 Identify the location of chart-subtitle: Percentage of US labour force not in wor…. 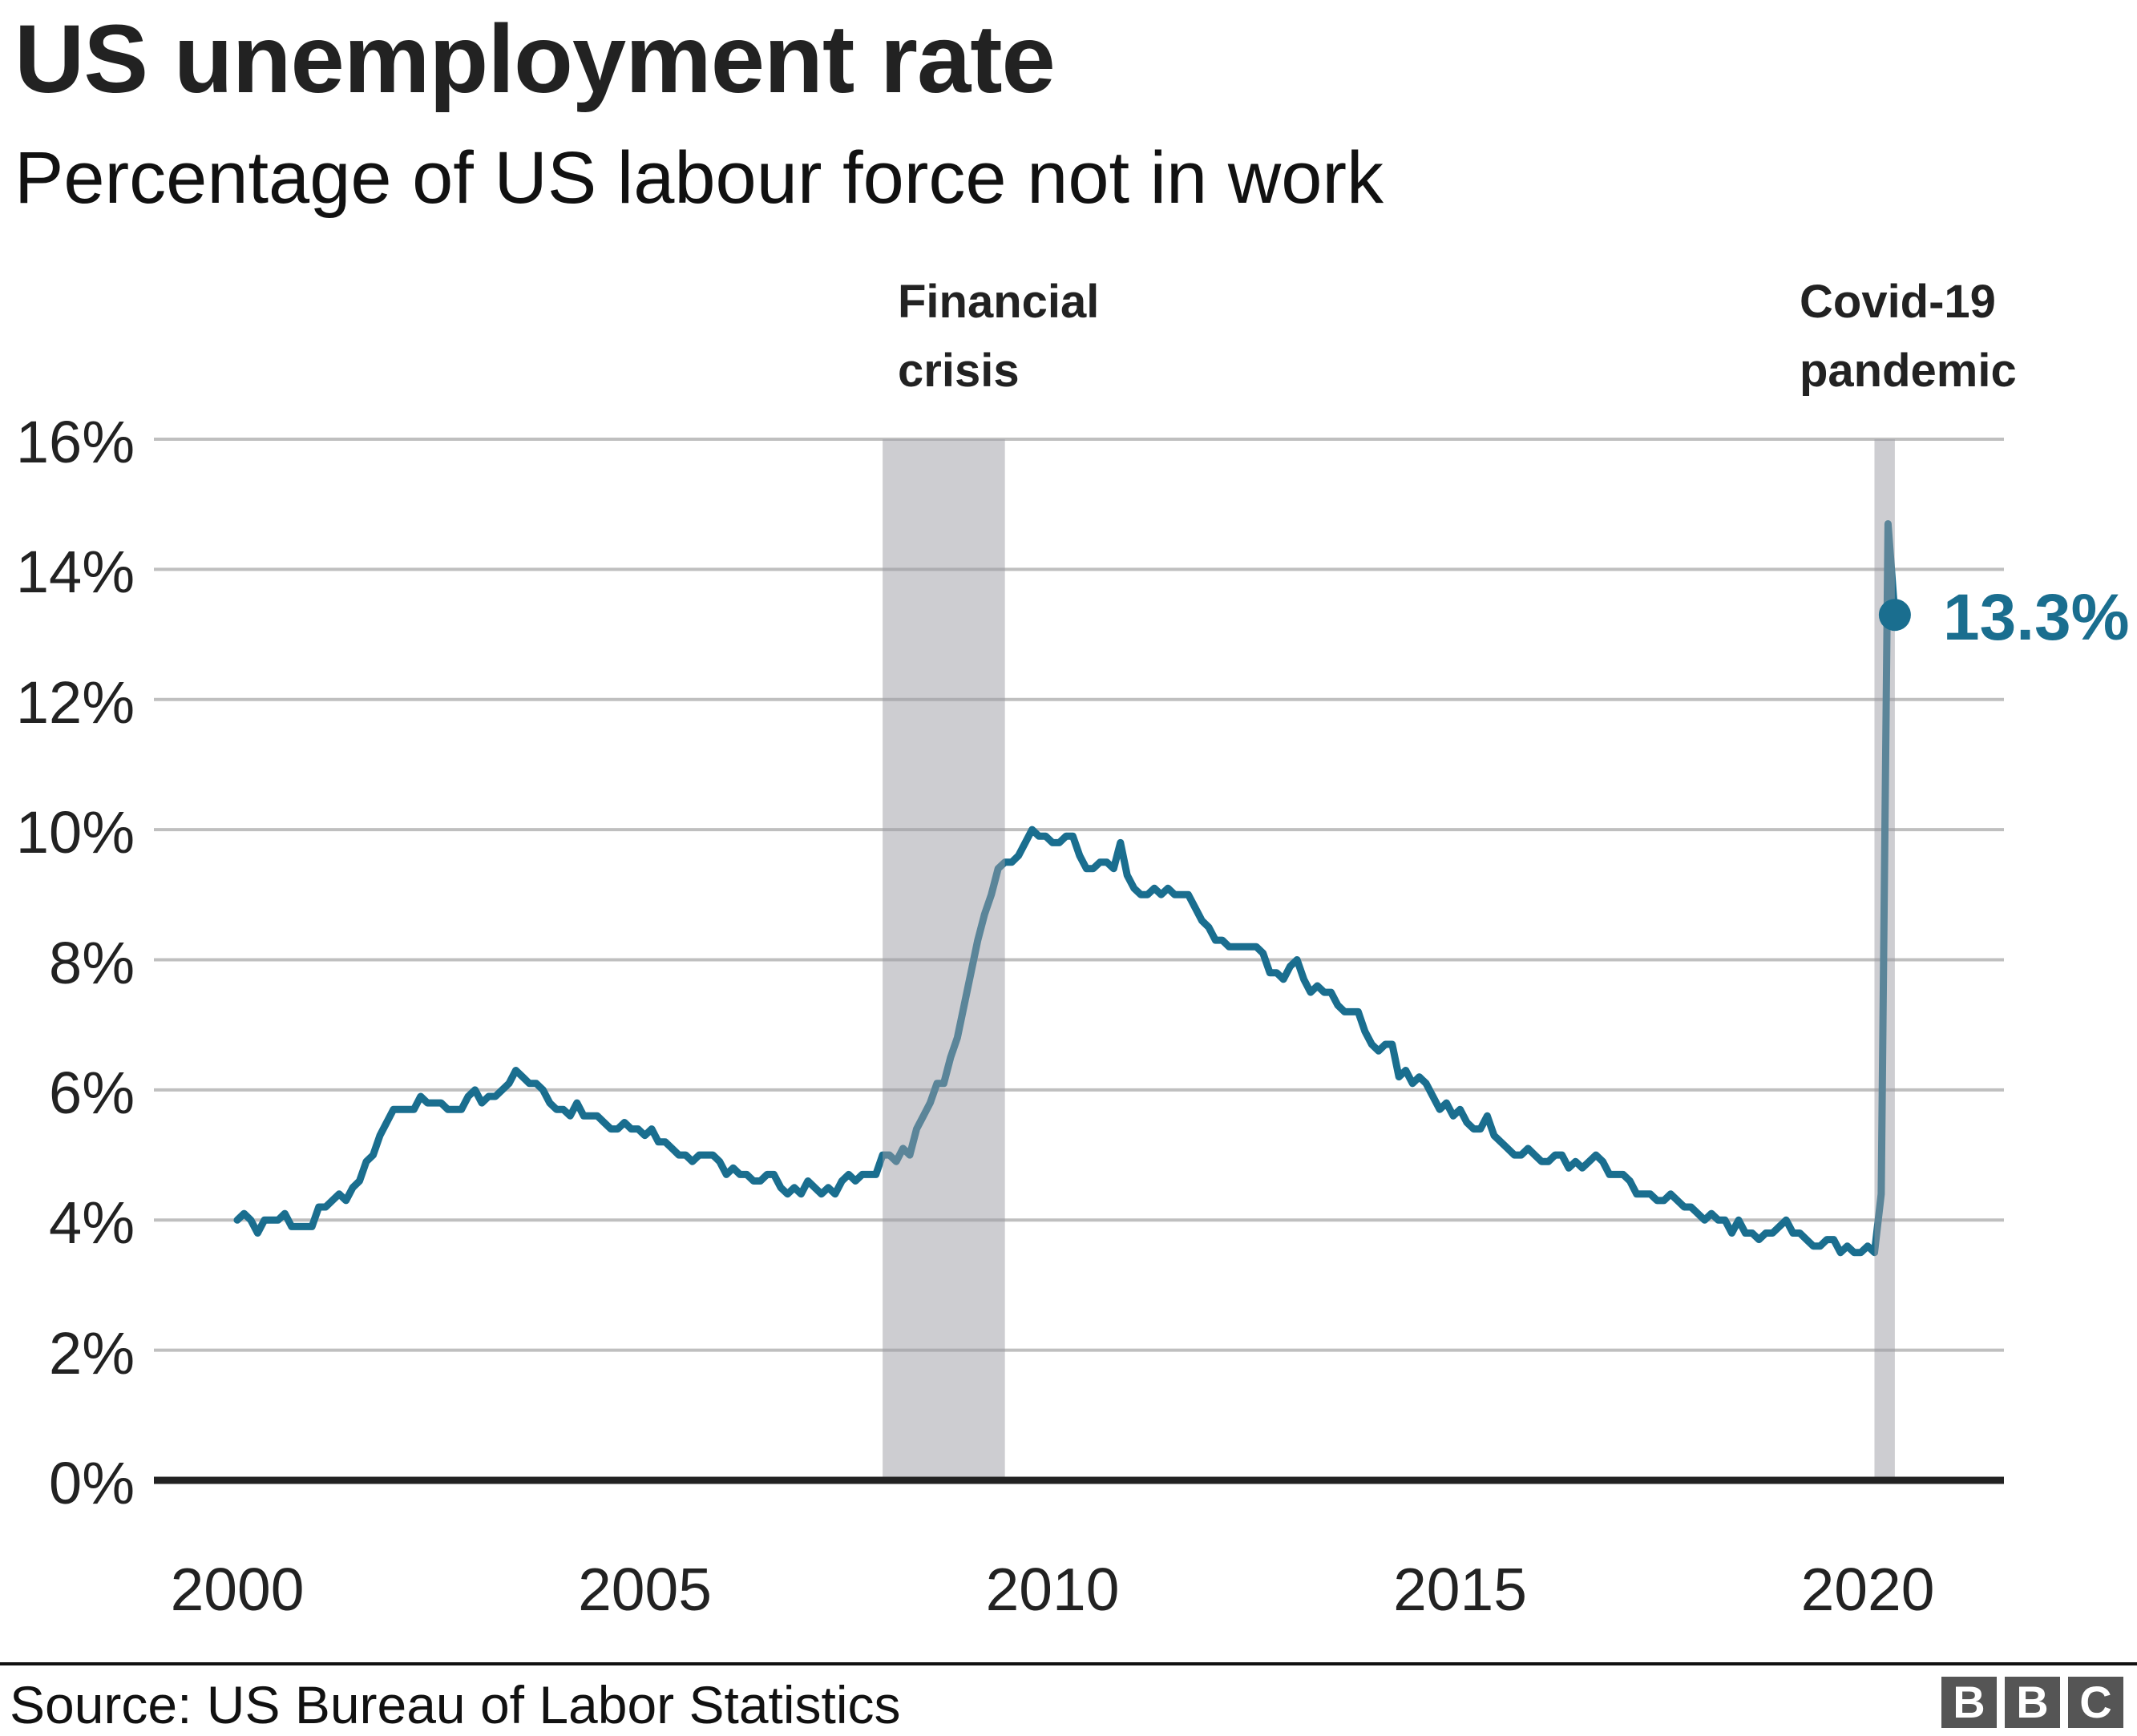
(699, 178).